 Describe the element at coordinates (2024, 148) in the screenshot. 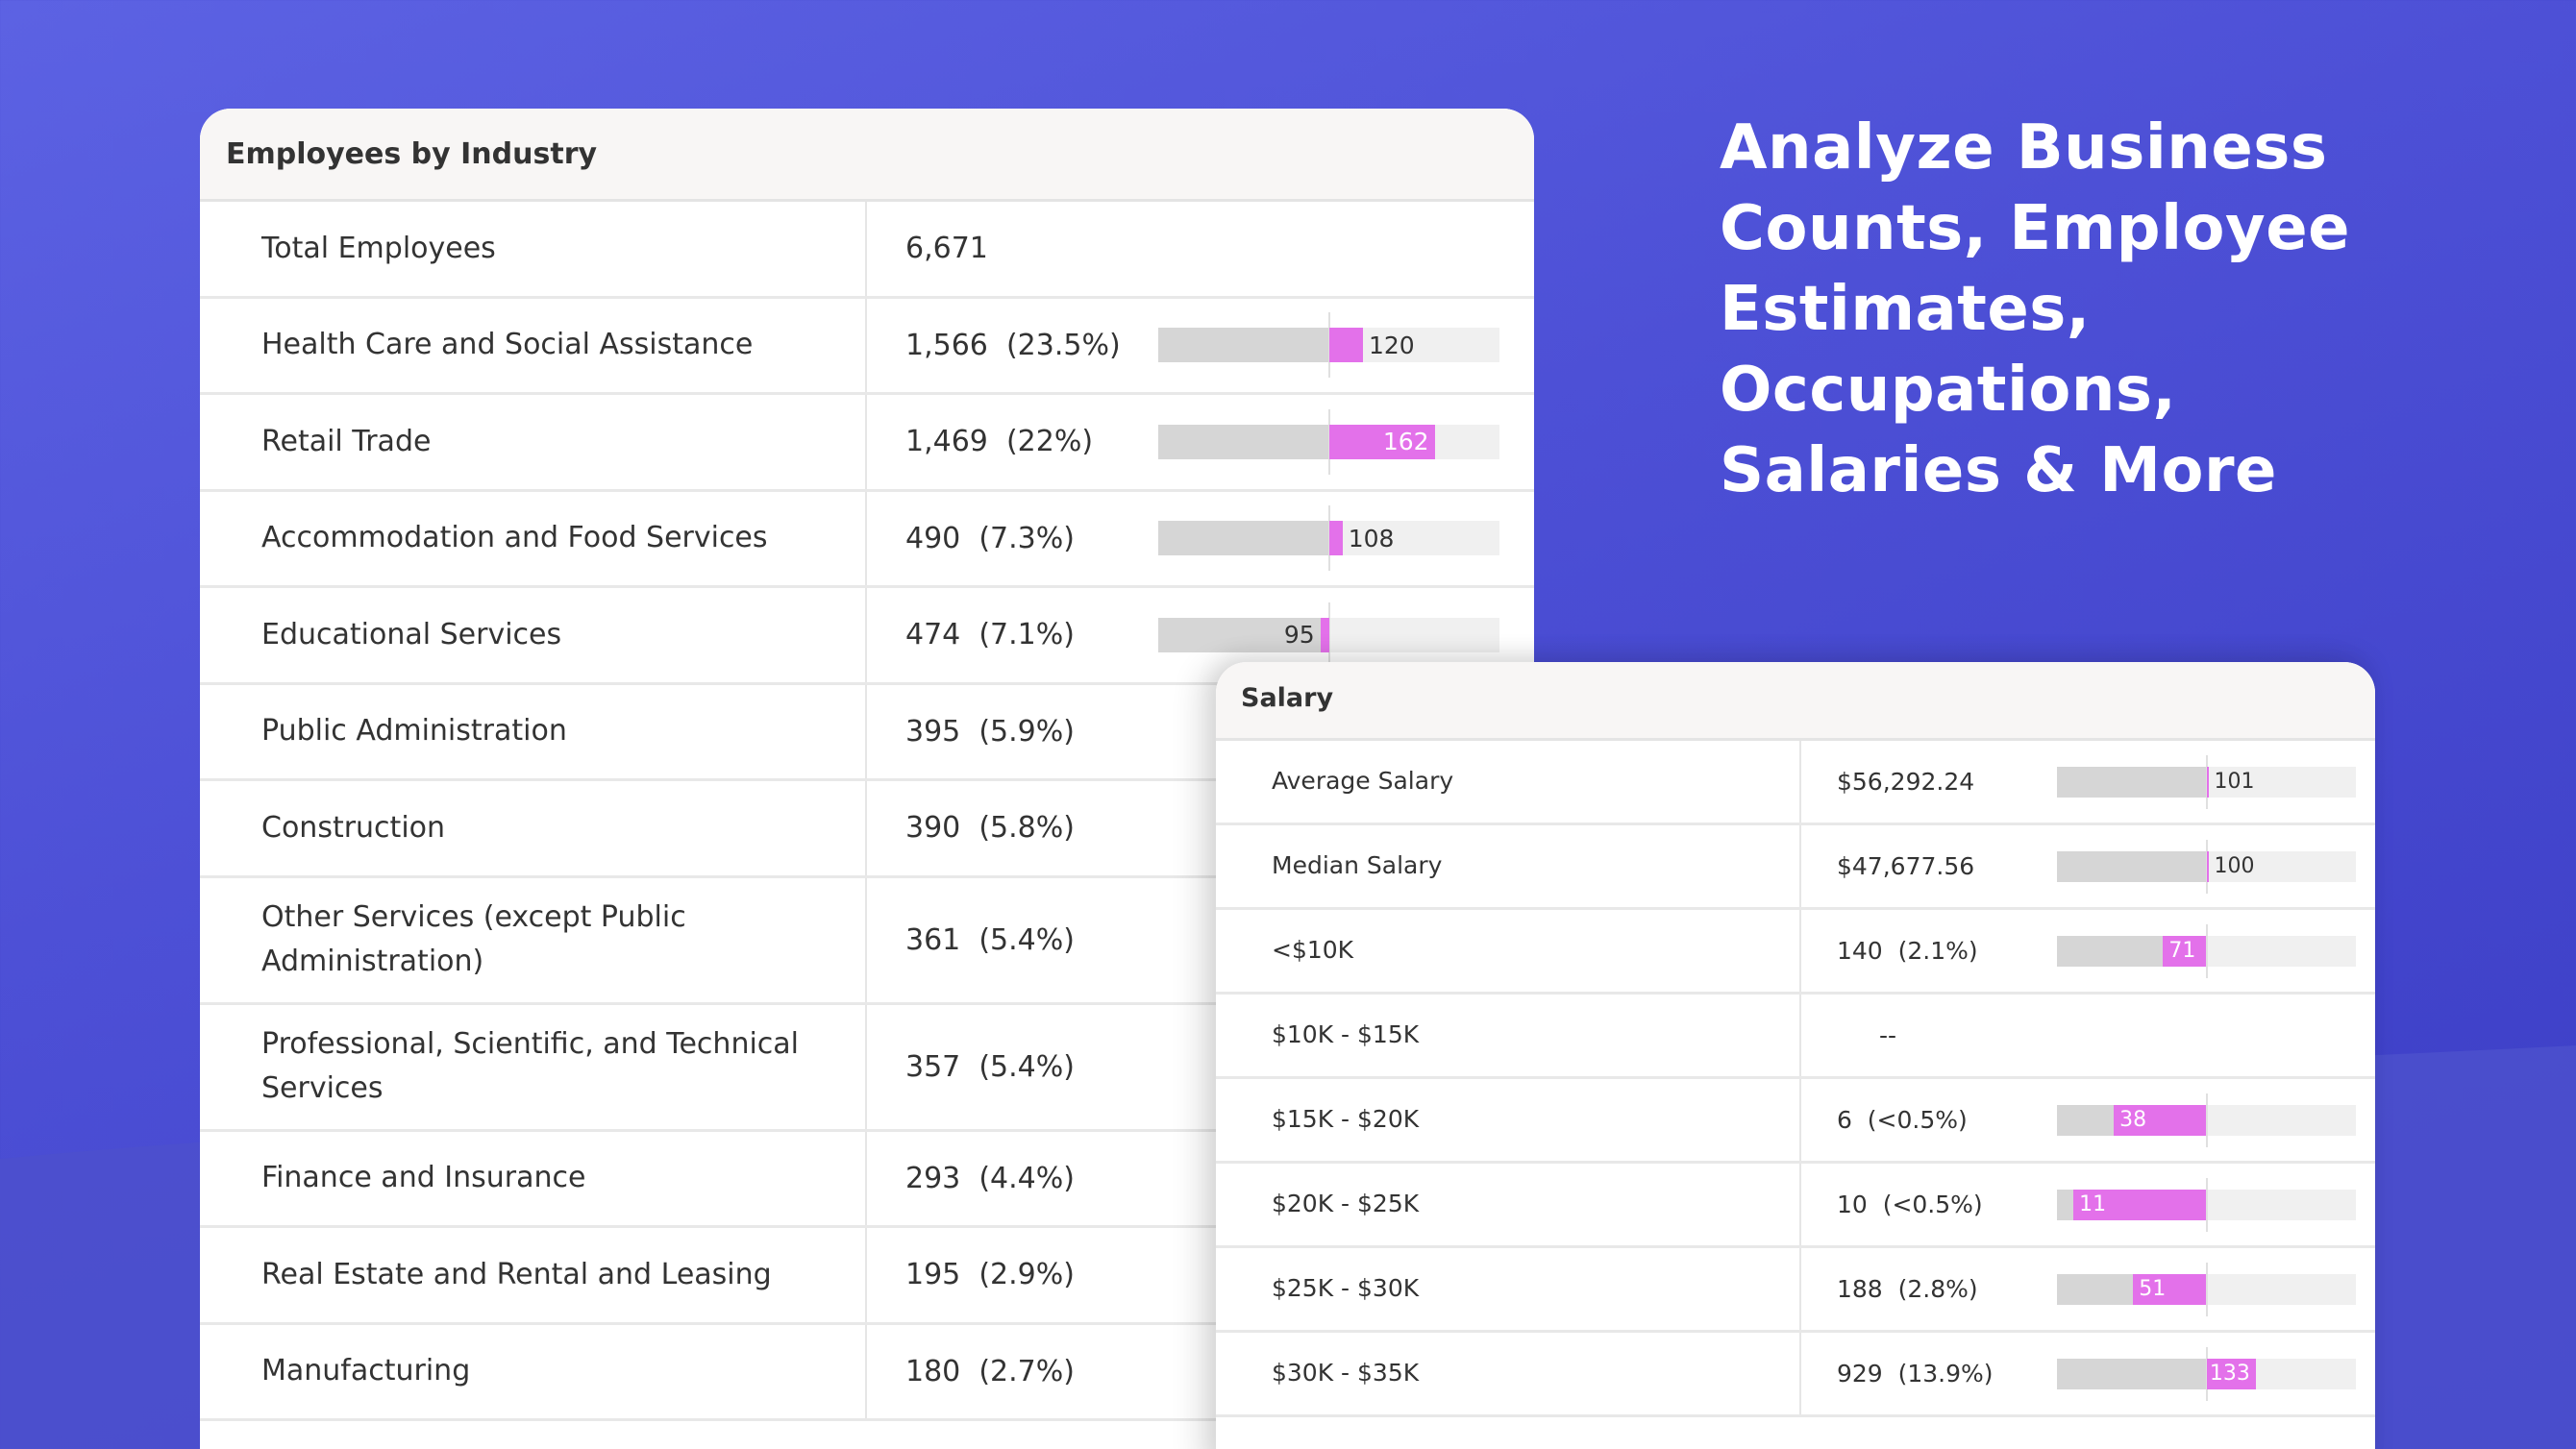

I see `headline-line: Analyze Business` at that location.